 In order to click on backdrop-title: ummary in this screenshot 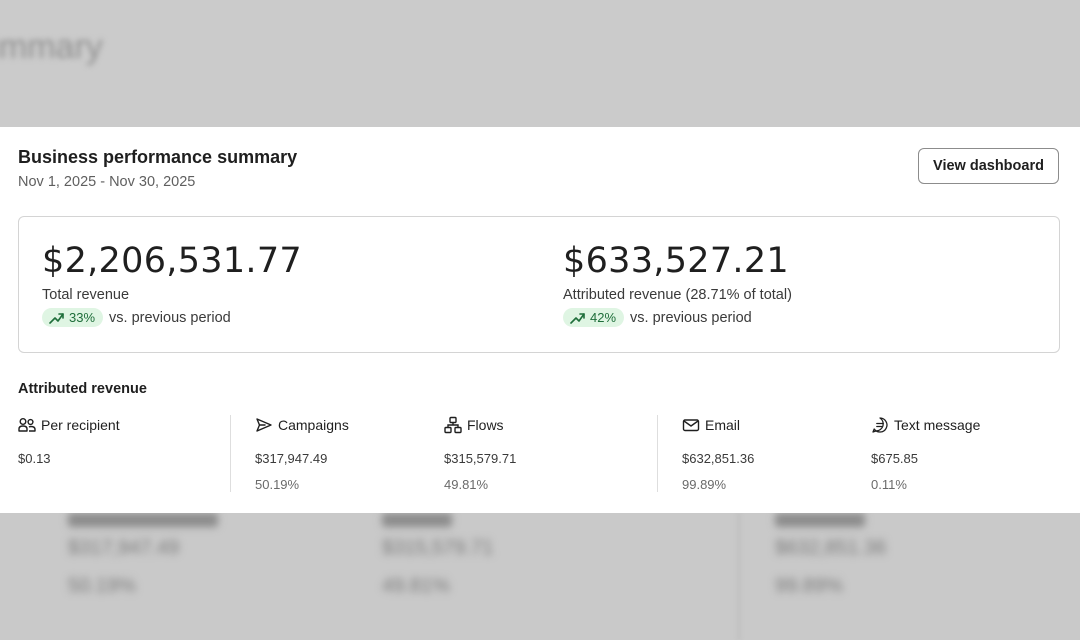, I will do `click(51, 47)`.